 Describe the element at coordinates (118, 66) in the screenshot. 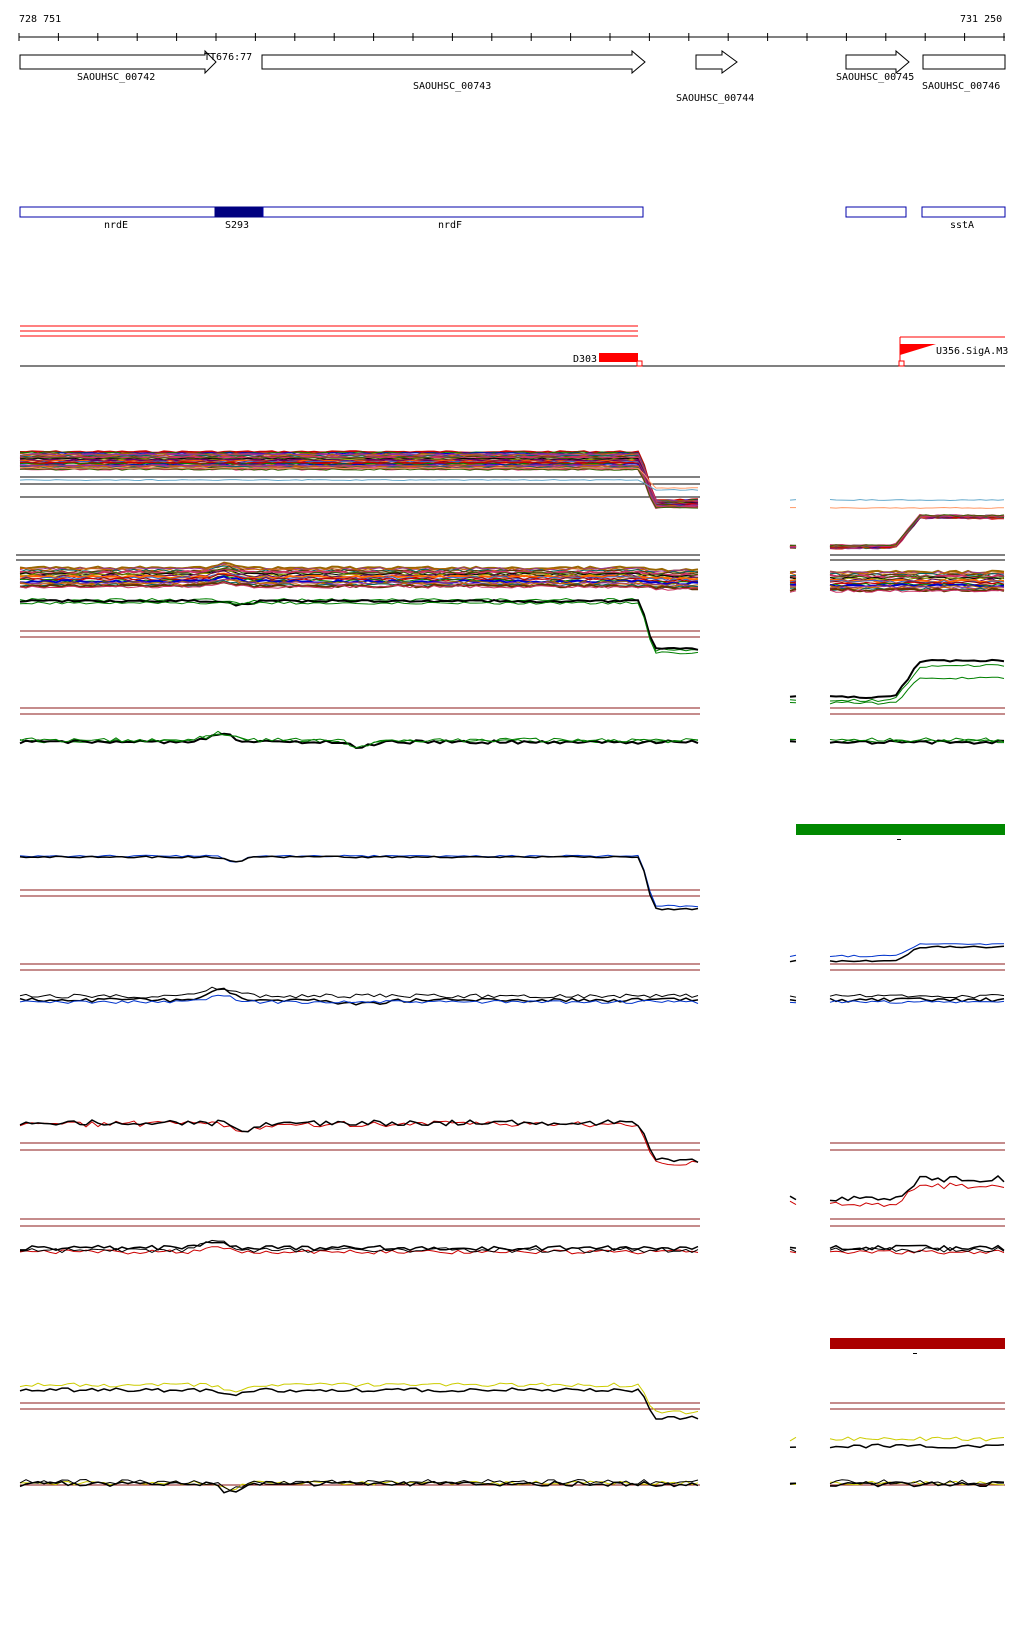

I see `gene-arrow-saouhsc-00742: SAOUHSC_00742` at that location.